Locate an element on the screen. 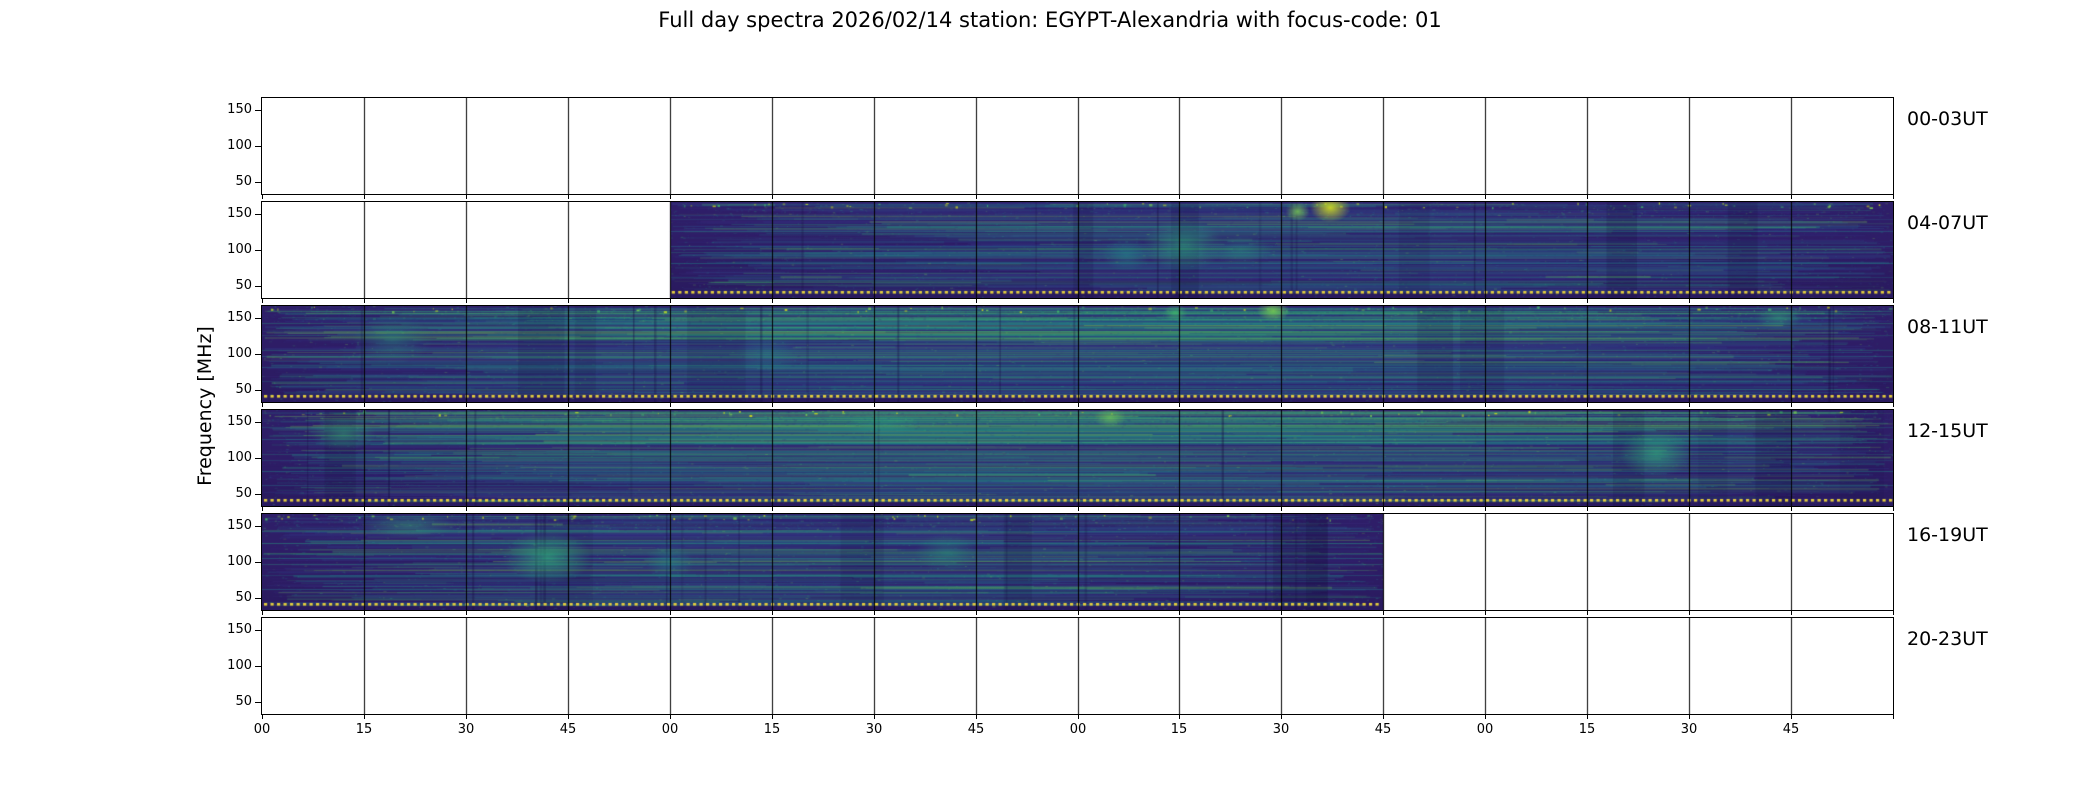 The image size is (2100, 800). spectra-row-panel-00-03UT is located at coordinates (1077, 146).